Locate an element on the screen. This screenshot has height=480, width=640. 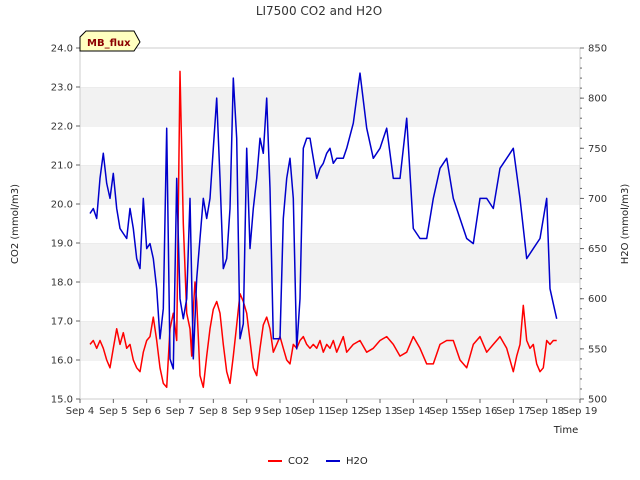
y-left-tick-label: 15.0 is located at coordinates (62, 400).